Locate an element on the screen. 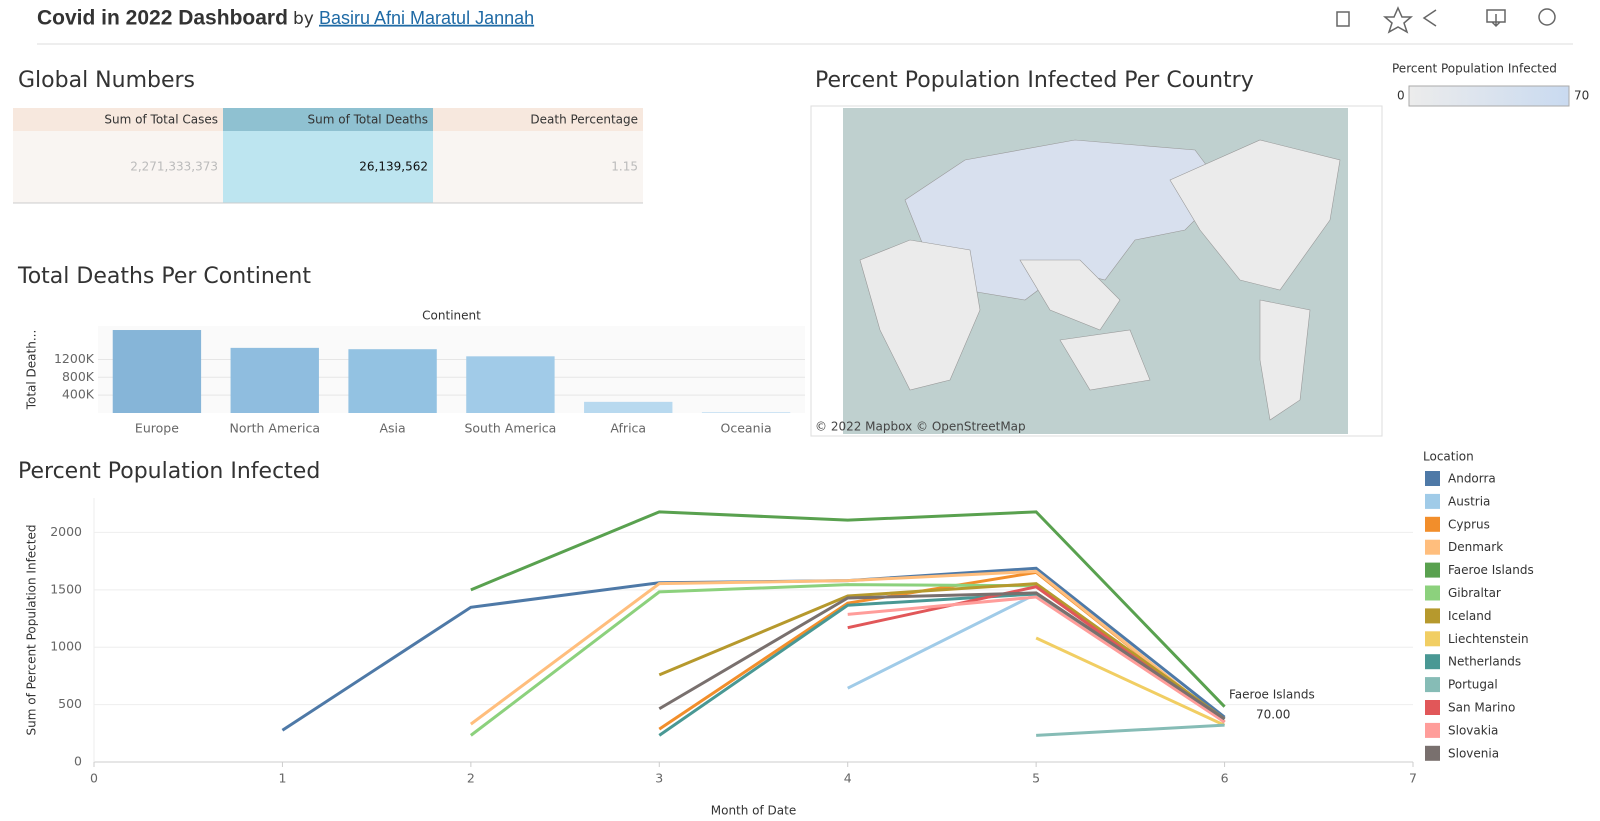 The image size is (1600, 821). x-tick-label: 0 is located at coordinates (94, 778).